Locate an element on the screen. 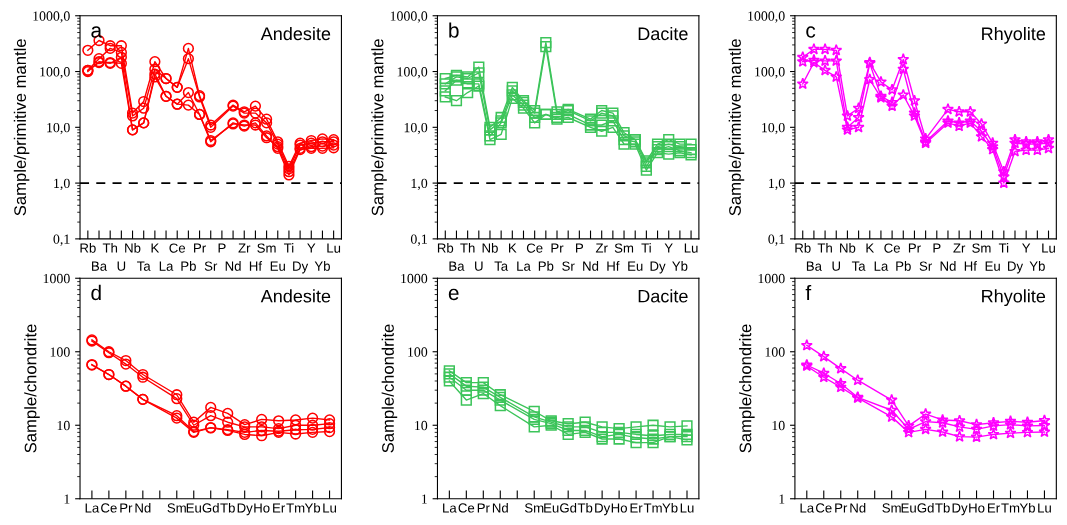  y-tick-label: 100,0 is located at coordinates (55, 73).